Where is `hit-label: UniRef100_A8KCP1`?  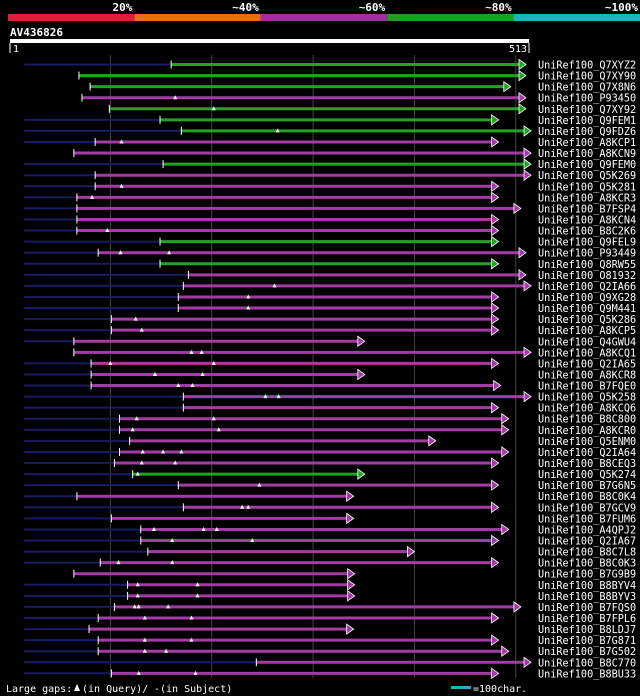
hit-label: UniRef100_A8KCP1 is located at coordinates (587, 143).